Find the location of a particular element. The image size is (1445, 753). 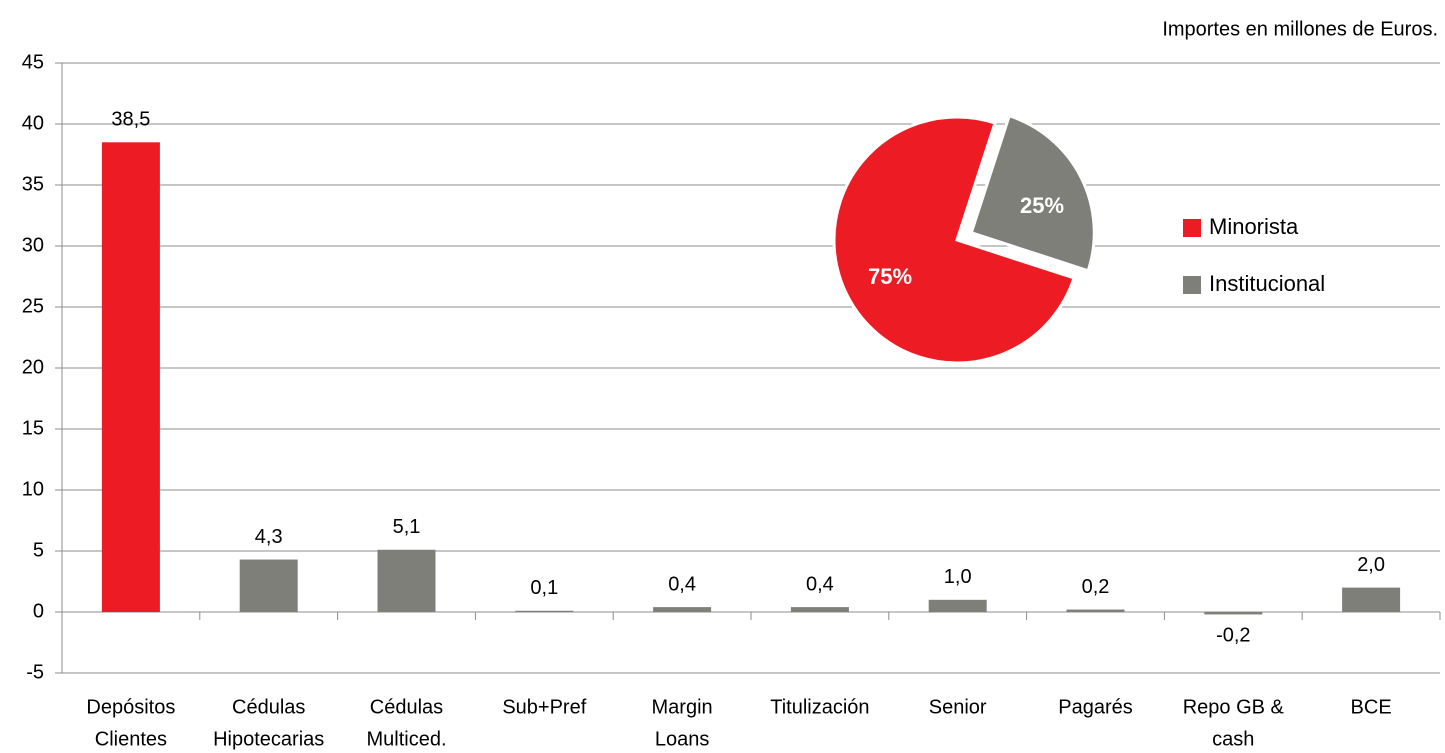

x-tick-label: Repo GB & is located at coordinates (1234, 707).